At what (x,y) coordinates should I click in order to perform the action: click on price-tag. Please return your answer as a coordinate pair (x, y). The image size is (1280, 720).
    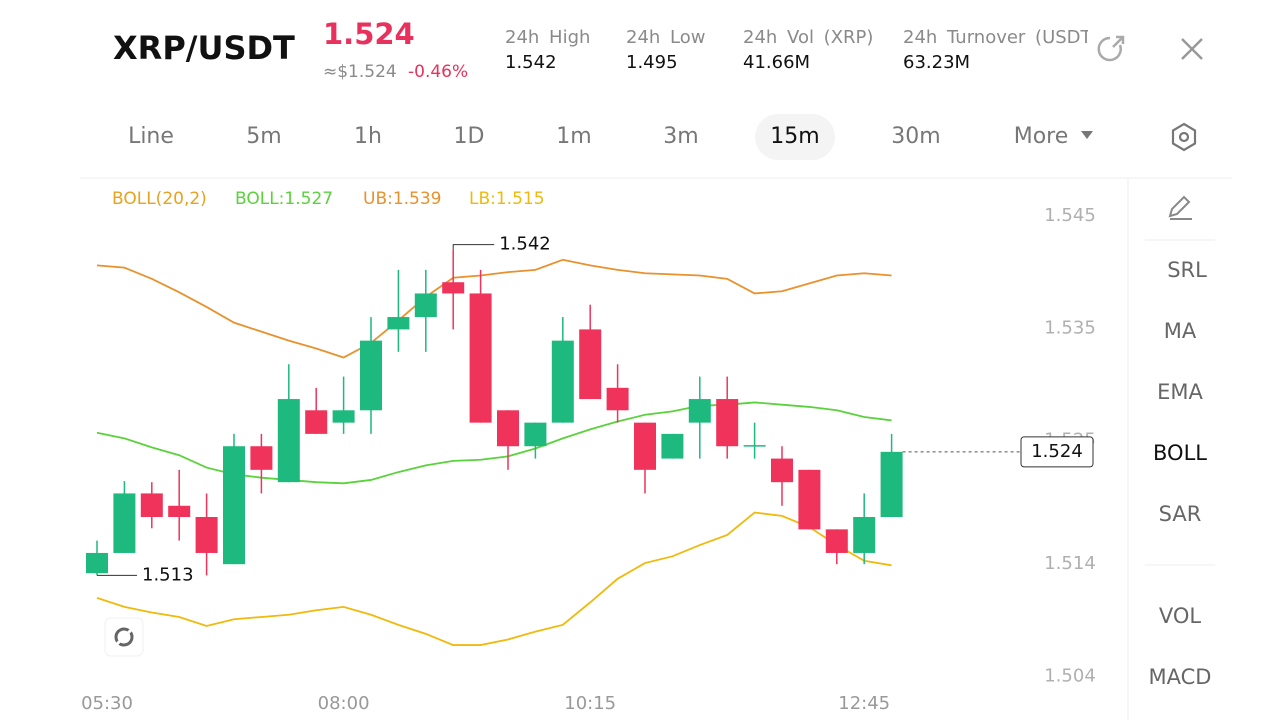
    Looking at the image, I should click on (1057, 452).